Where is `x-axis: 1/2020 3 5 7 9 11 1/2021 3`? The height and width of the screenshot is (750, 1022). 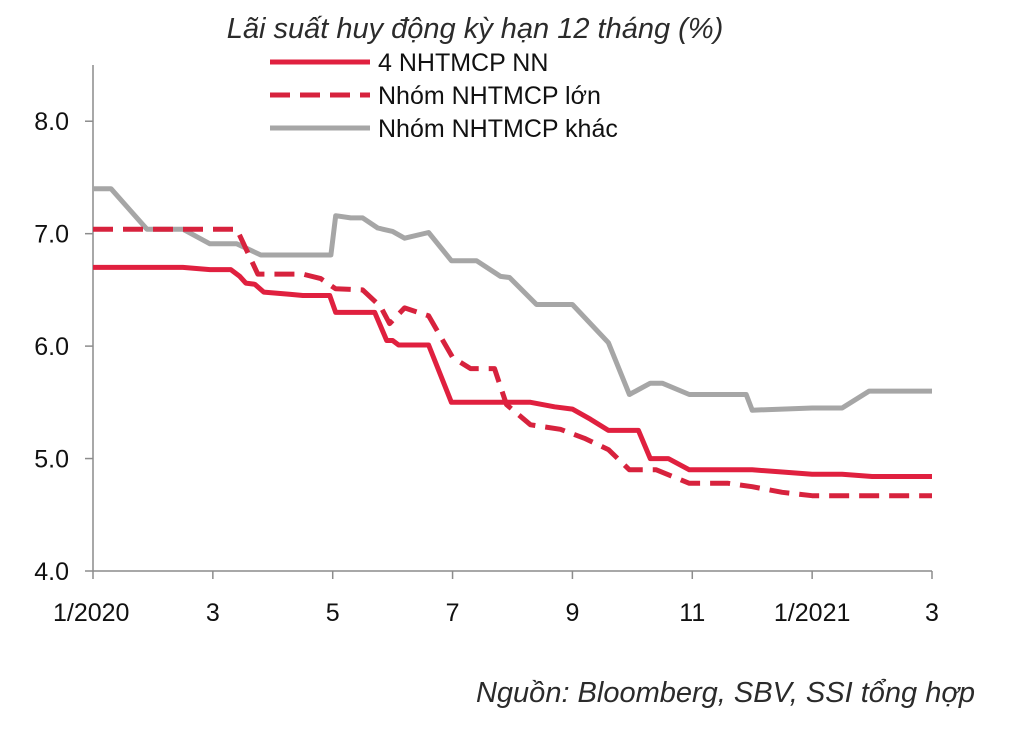
x-axis: 1/2020 3 5 7 9 11 1/2021 3 is located at coordinates (496, 598).